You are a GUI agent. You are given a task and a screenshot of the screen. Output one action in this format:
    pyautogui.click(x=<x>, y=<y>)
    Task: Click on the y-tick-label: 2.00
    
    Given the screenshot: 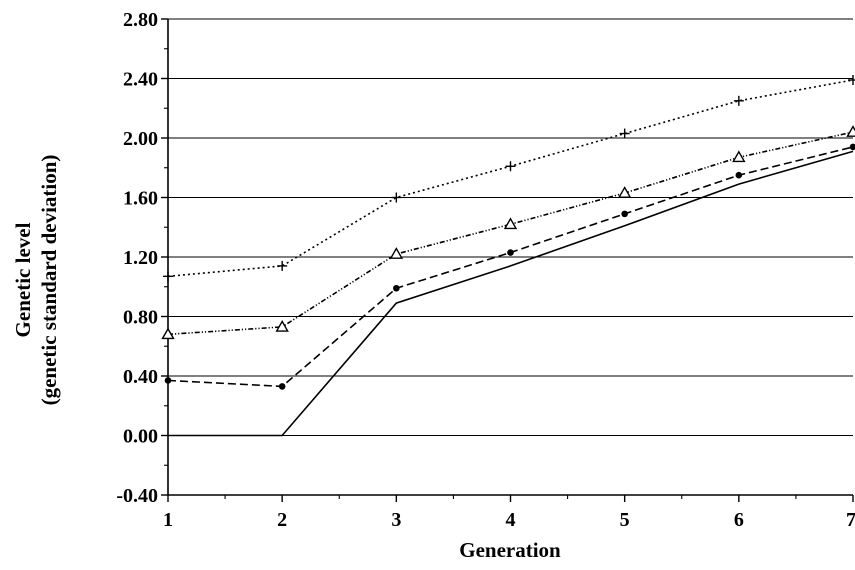 What is the action you would take?
    pyautogui.click(x=140, y=139)
    